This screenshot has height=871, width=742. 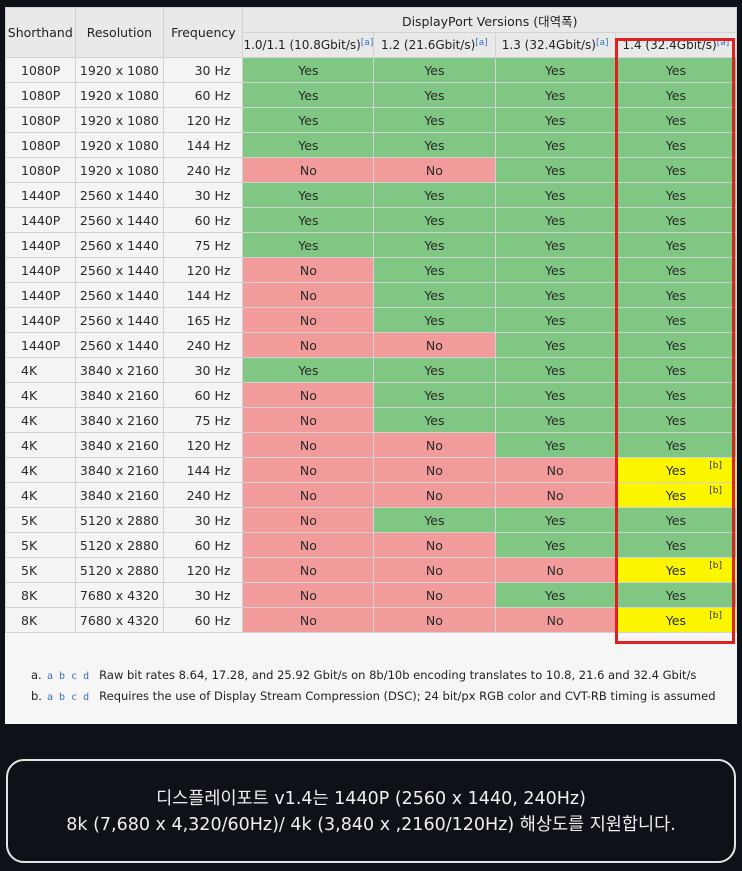 I want to click on cell-resolution: 2560 x 1440, so click(x=119, y=345).